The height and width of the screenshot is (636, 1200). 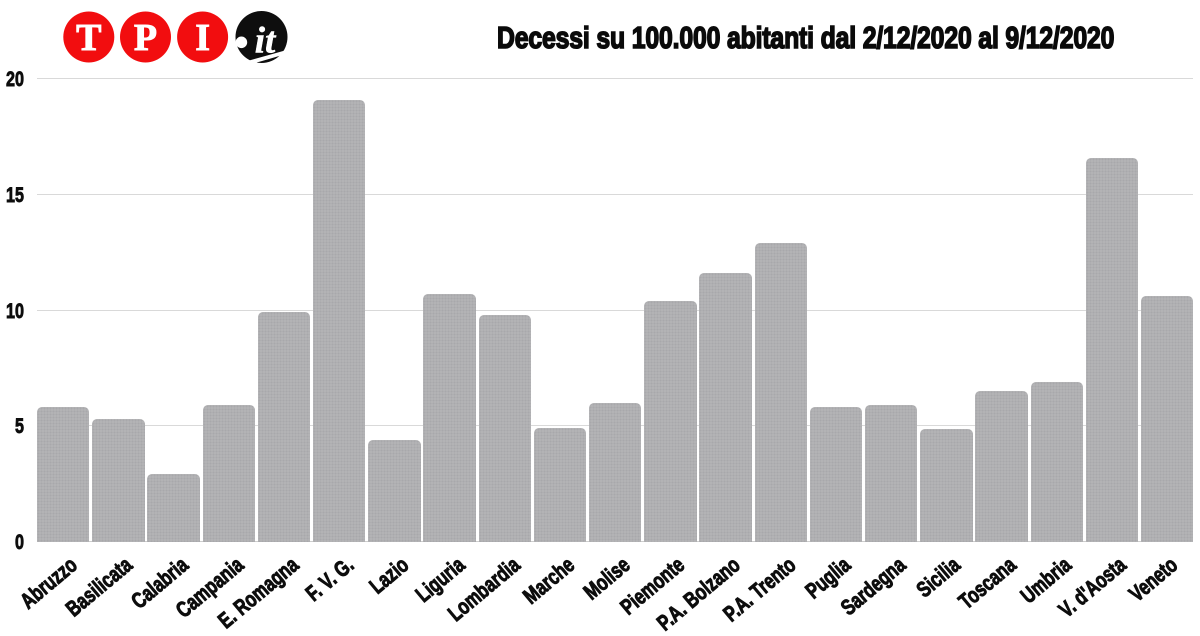 What do you see at coordinates (266, 41) in the screenshot?
I see `svg-text: it` at bounding box center [266, 41].